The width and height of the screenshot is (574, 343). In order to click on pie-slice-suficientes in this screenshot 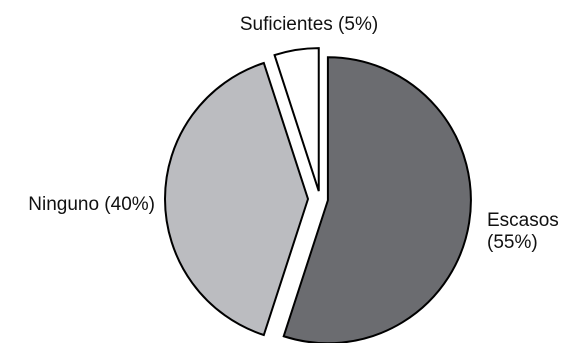, I will do `click(296, 119)`.